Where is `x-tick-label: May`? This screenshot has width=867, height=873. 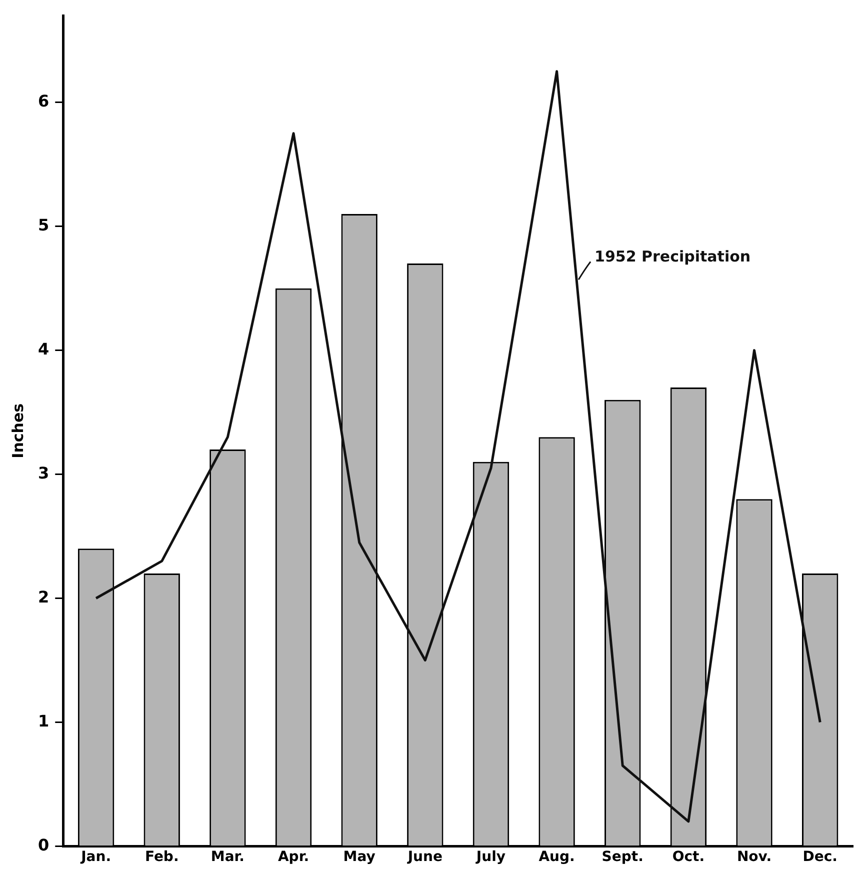
x-tick-label: May is located at coordinates (359, 857).